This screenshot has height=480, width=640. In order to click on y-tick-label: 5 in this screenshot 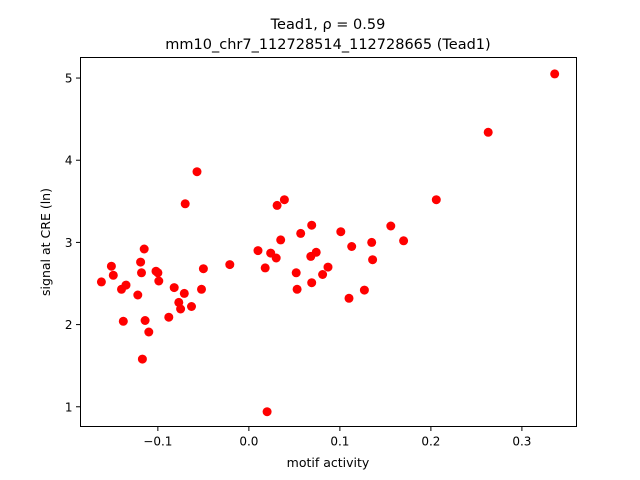, I will do `click(69, 79)`.